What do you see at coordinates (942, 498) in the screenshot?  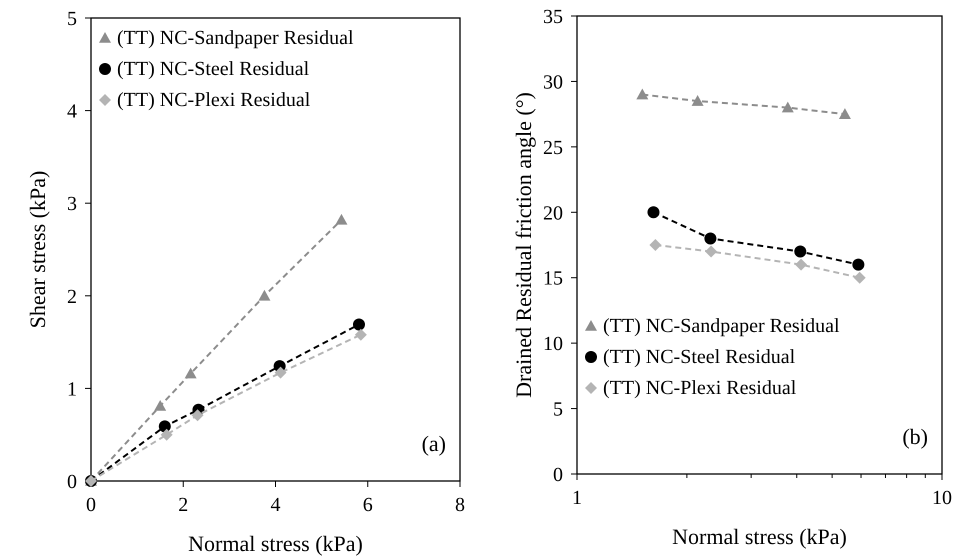 I see `x-tick-label: 10` at bounding box center [942, 498].